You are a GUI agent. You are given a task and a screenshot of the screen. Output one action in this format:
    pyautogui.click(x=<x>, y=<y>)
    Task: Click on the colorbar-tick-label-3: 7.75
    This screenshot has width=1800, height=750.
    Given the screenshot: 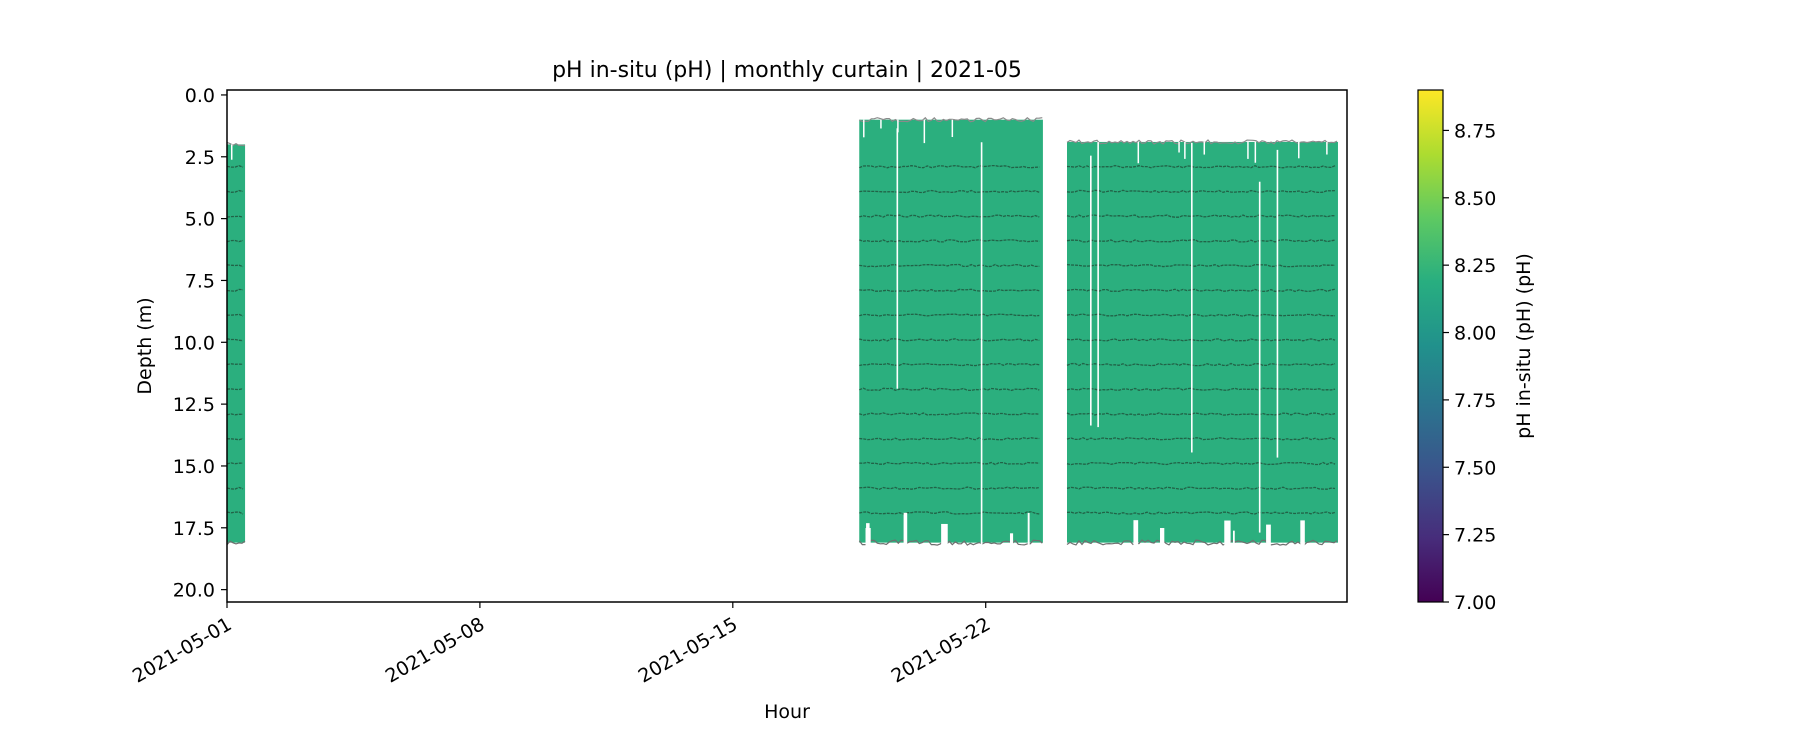 What is the action you would take?
    pyautogui.click(x=1475, y=401)
    